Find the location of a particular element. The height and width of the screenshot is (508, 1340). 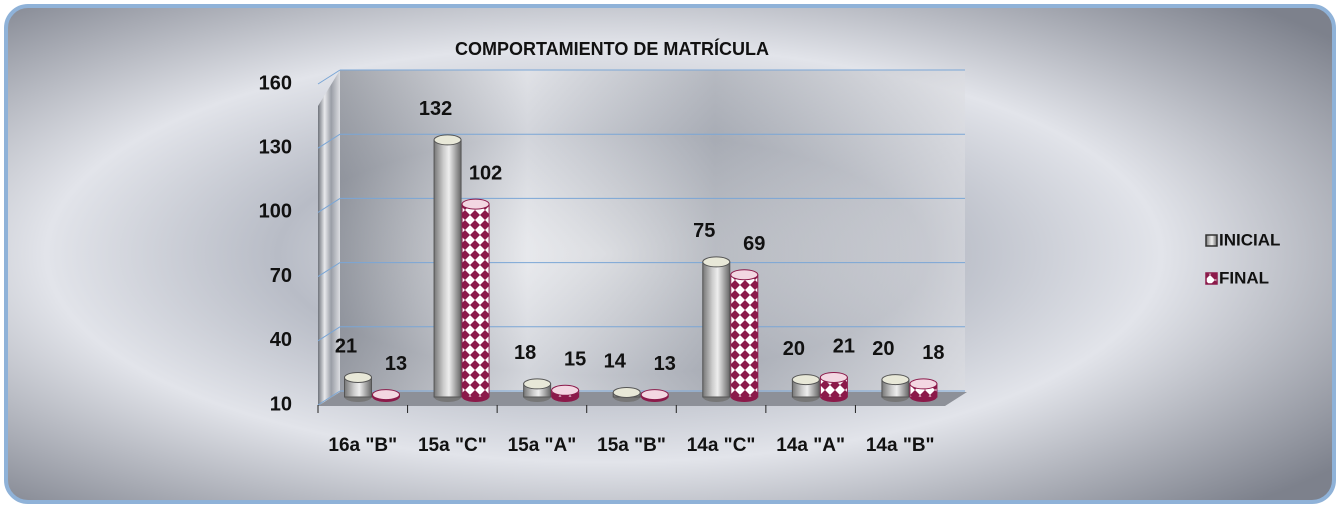

data-label: 15 is located at coordinates (575, 360).